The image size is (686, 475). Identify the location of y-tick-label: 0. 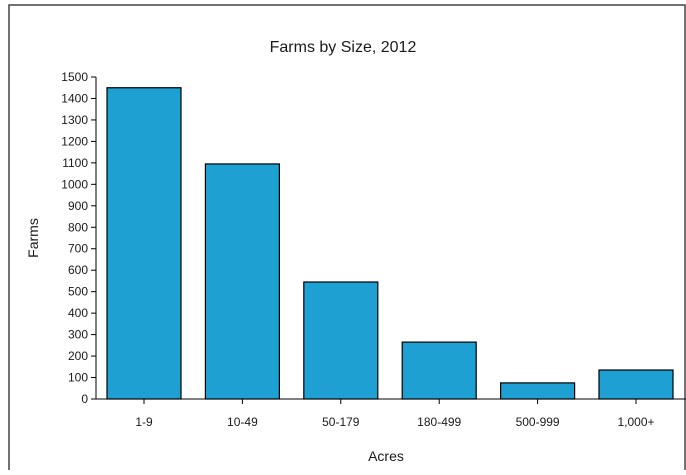
(84, 399).